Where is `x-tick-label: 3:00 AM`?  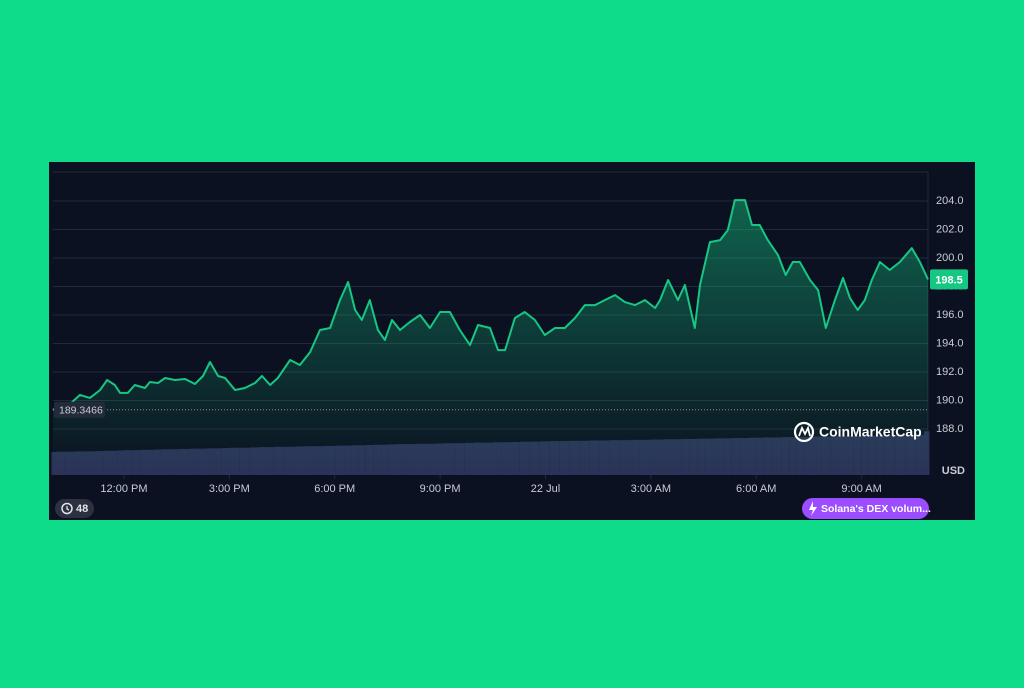
x-tick-label: 3:00 AM is located at coordinates (651, 489).